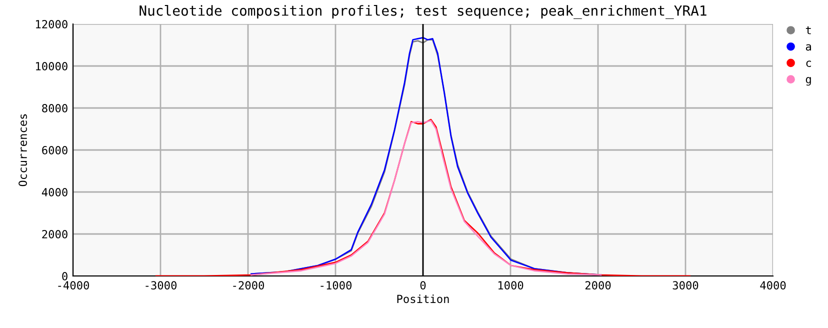  Describe the element at coordinates (808, 47) in the screenshot. I see `legend-label: a` at that location.